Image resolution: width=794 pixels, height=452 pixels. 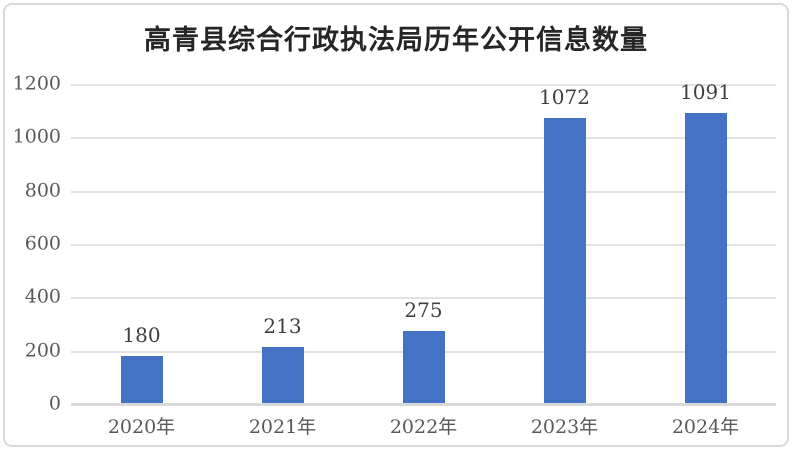 I want to click on x-tick-label: 2020年, so click(x=141, y=427).